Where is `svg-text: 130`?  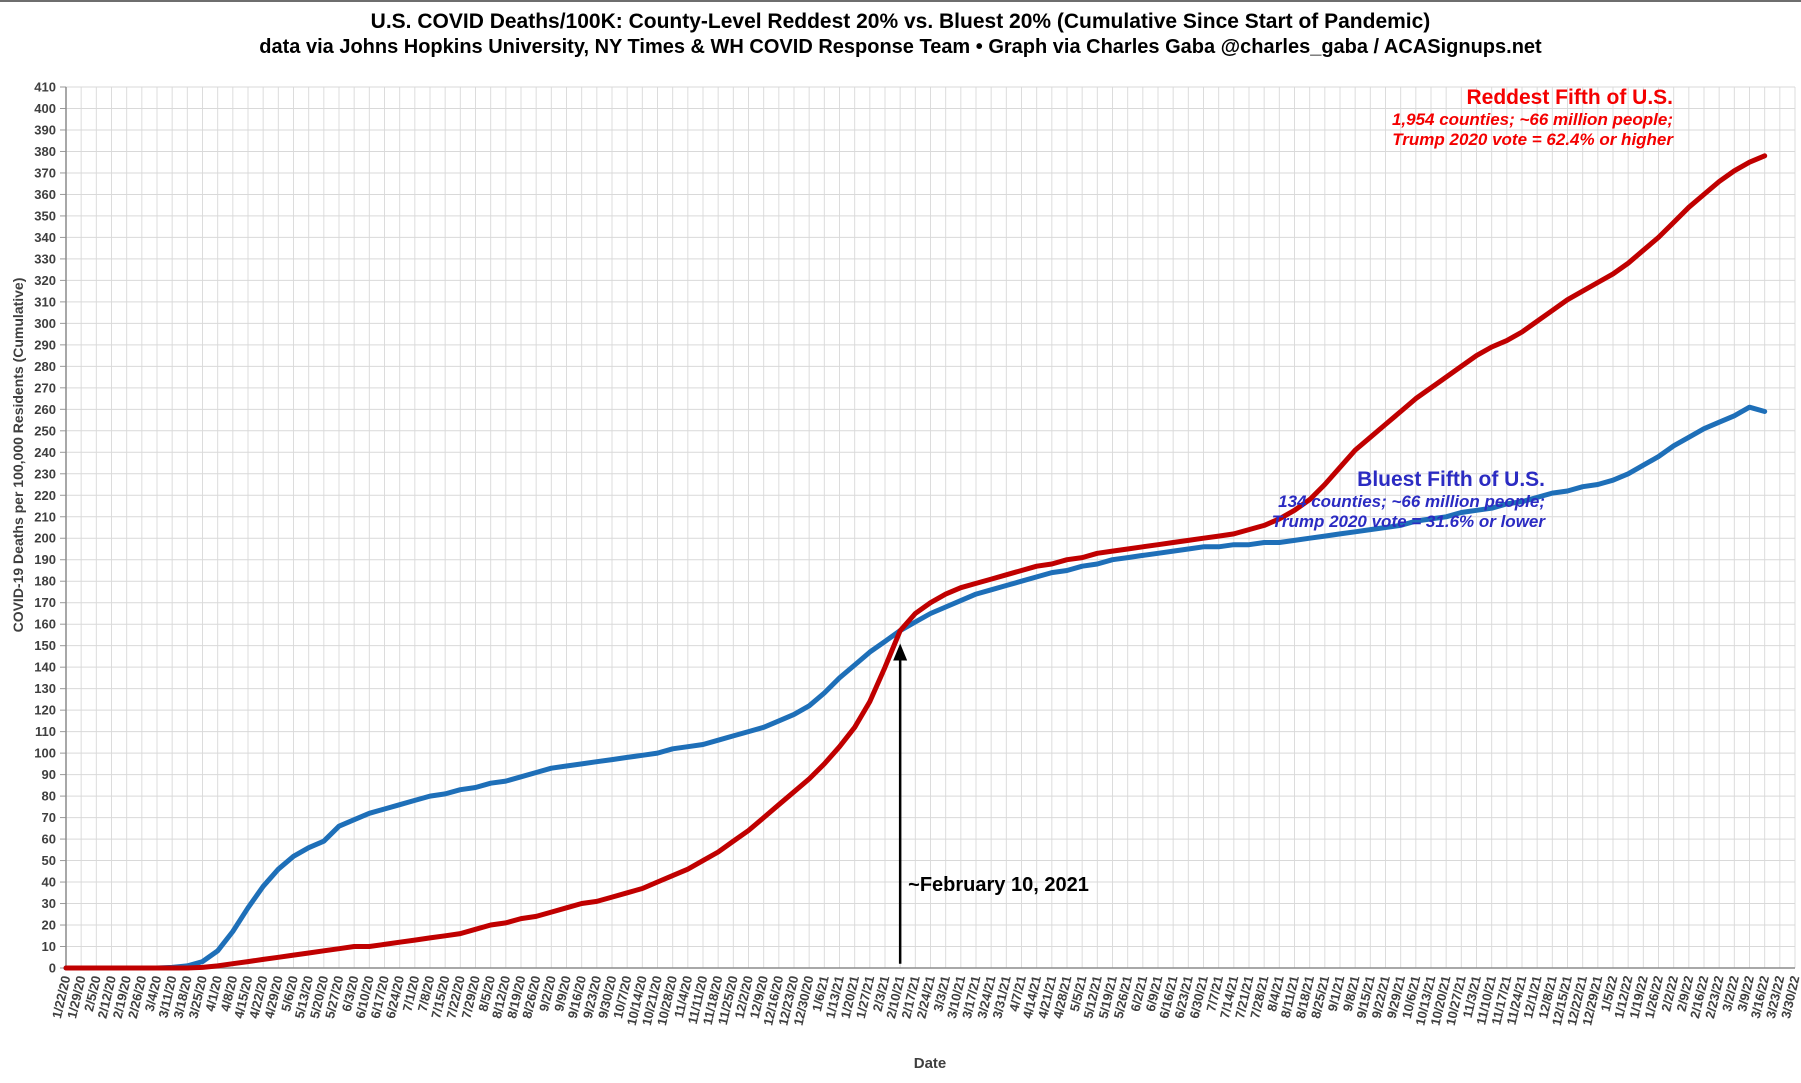
svg-text: 130 is located at coordinates (45, 688).